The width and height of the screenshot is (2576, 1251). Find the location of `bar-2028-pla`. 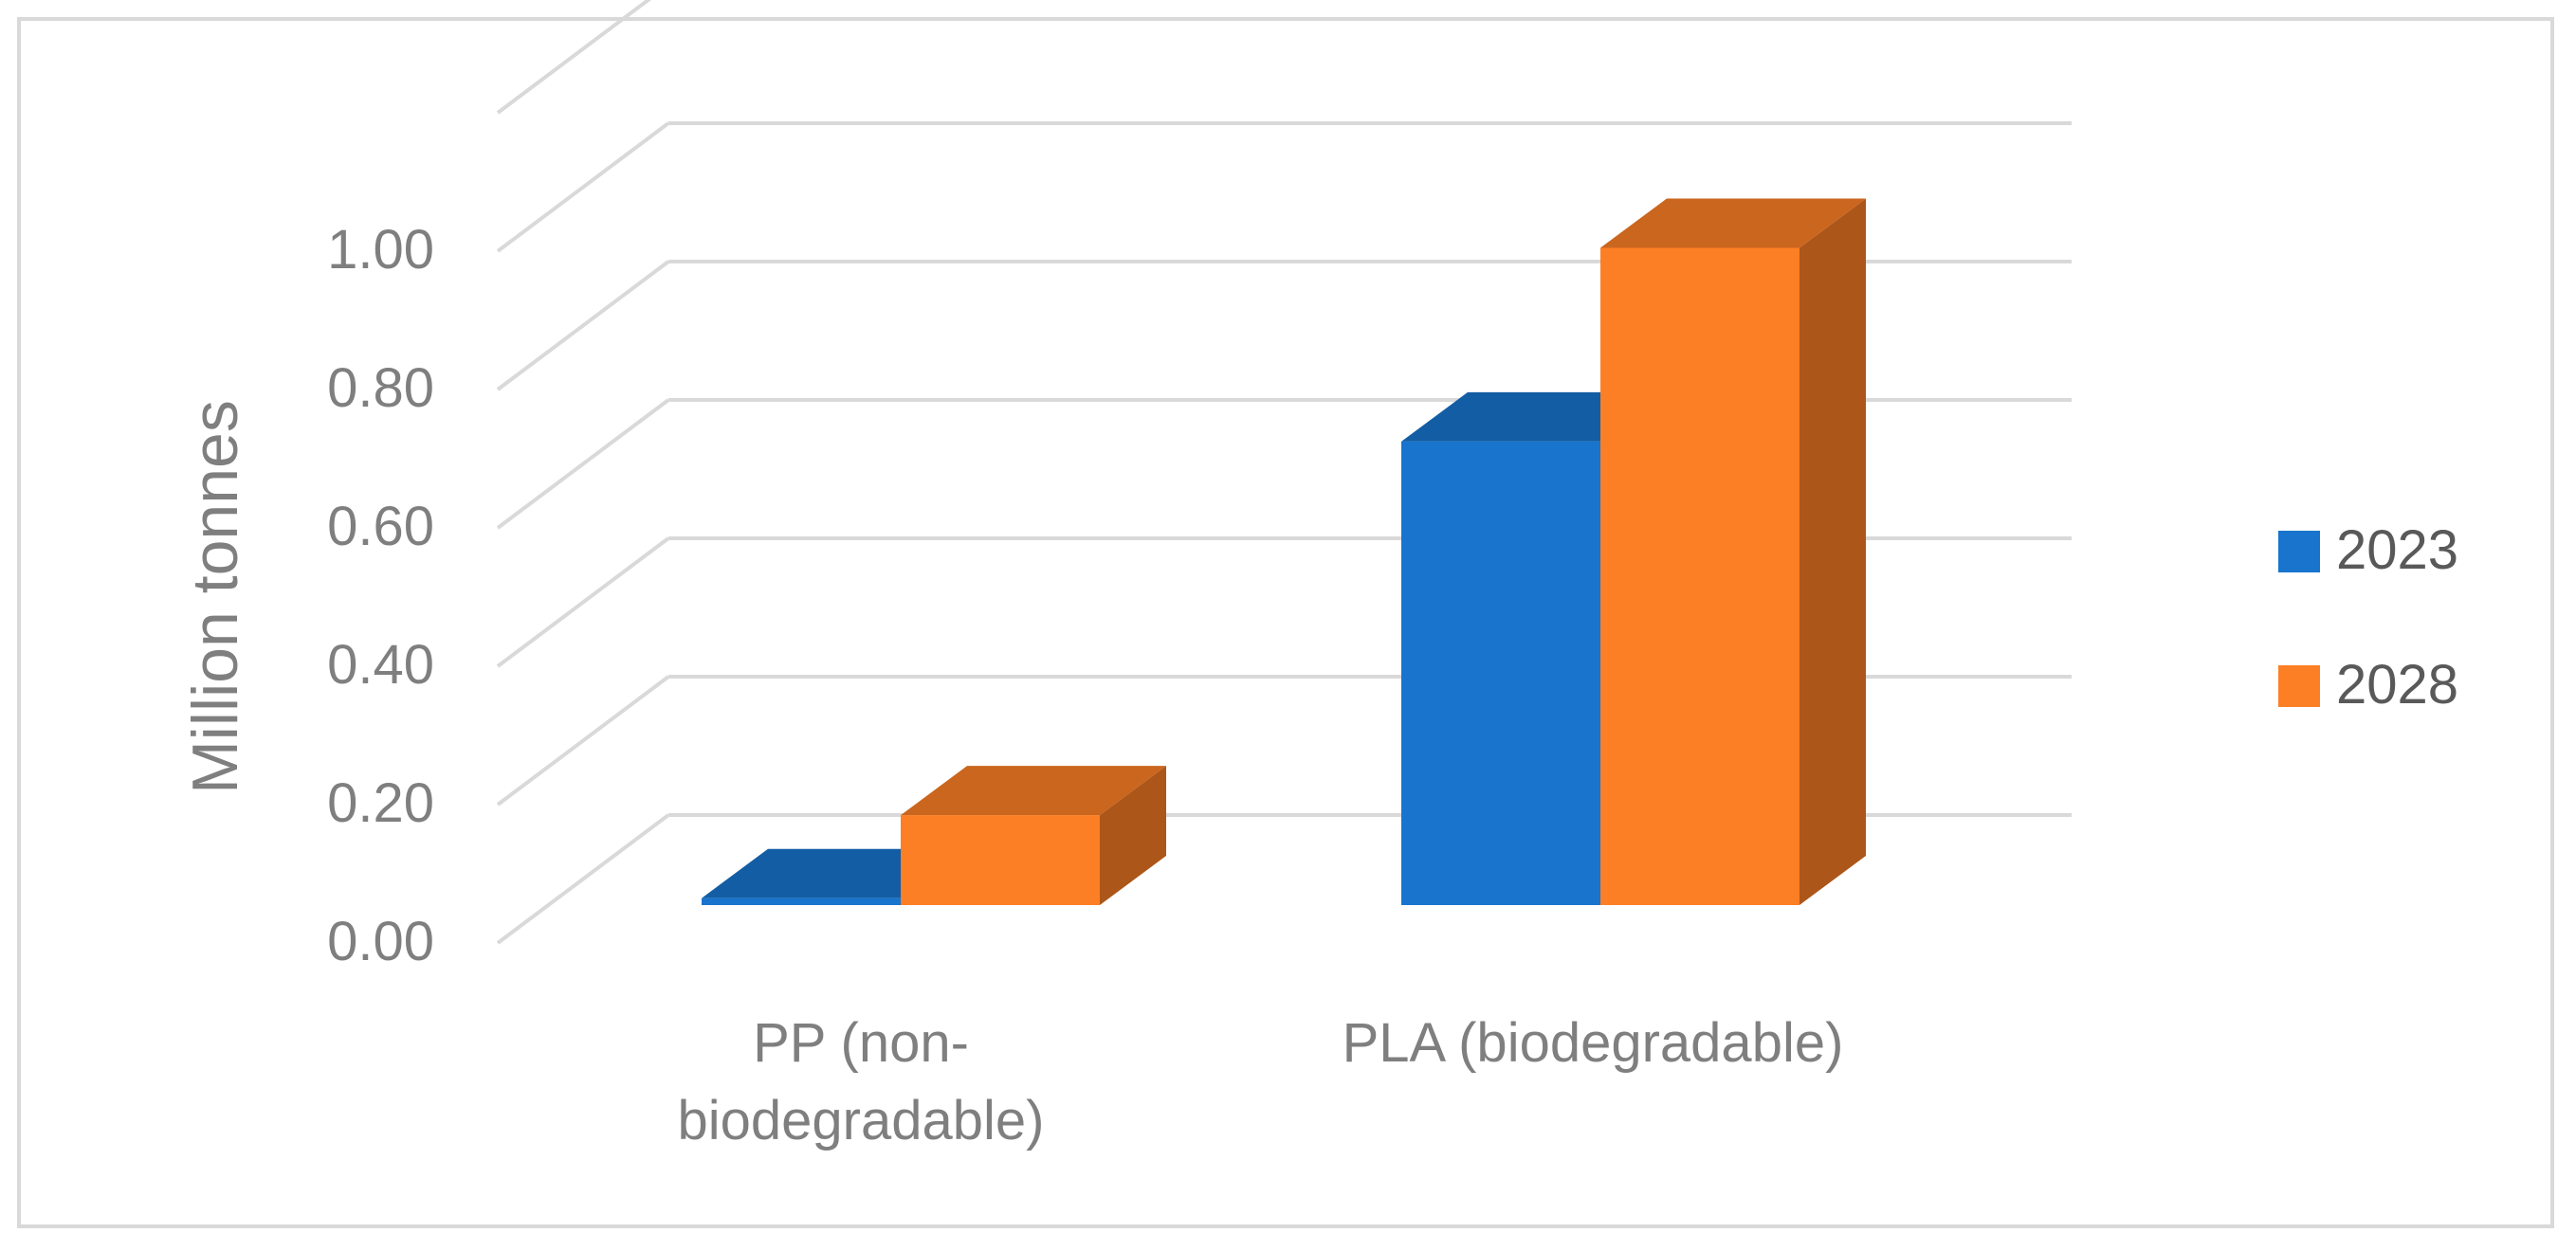

bar-2028-pla is located at coordinates (1733, 552).